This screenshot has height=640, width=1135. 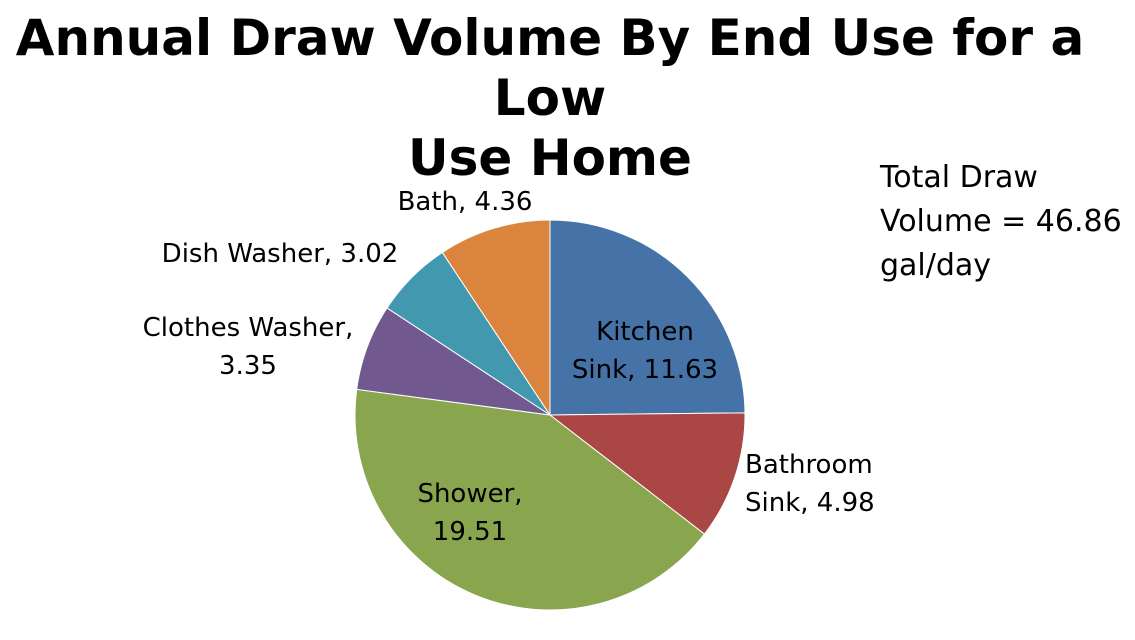 I want to click on pie-slice-bathroom-sink, so click(x=647, y=473).